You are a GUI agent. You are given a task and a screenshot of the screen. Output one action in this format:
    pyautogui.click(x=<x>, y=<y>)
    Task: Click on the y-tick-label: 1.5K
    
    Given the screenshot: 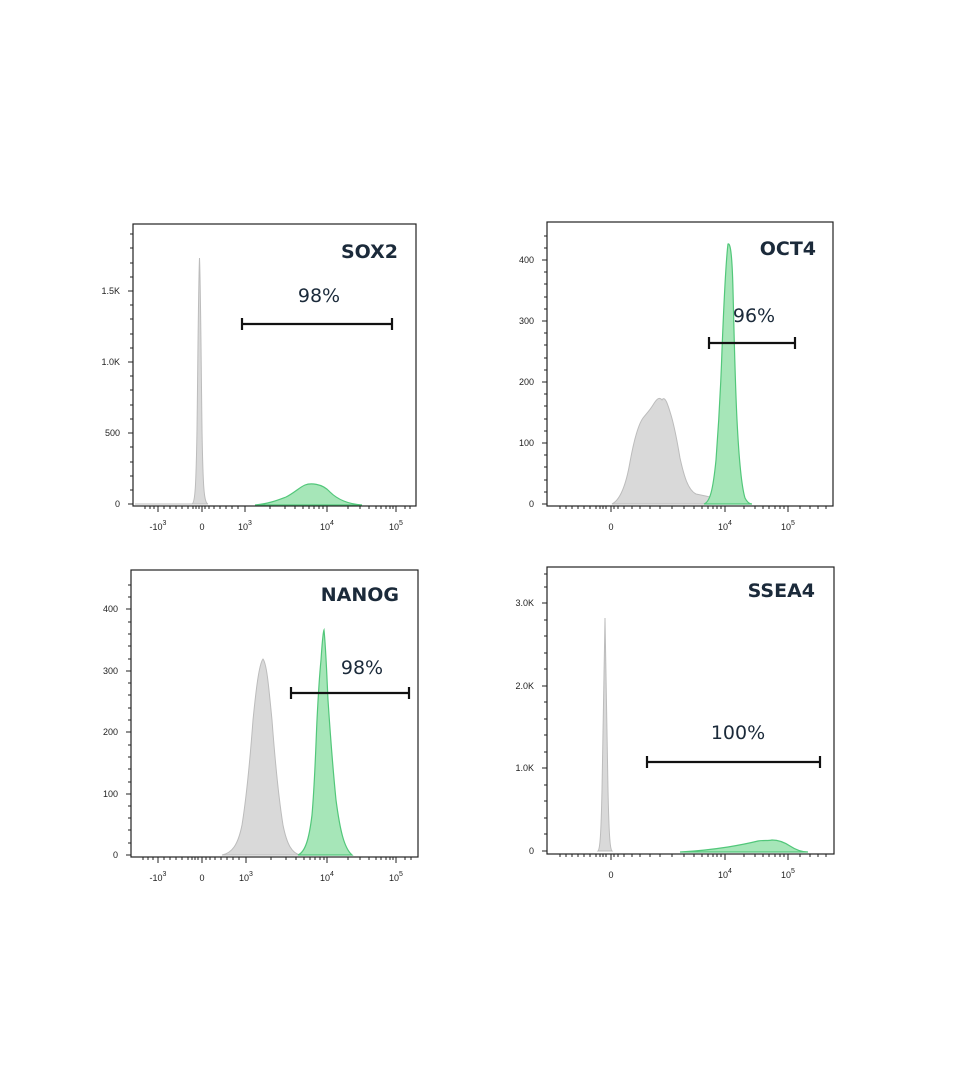 What is the action you would take?
    pyautogui.click(x=110, y=291)
    